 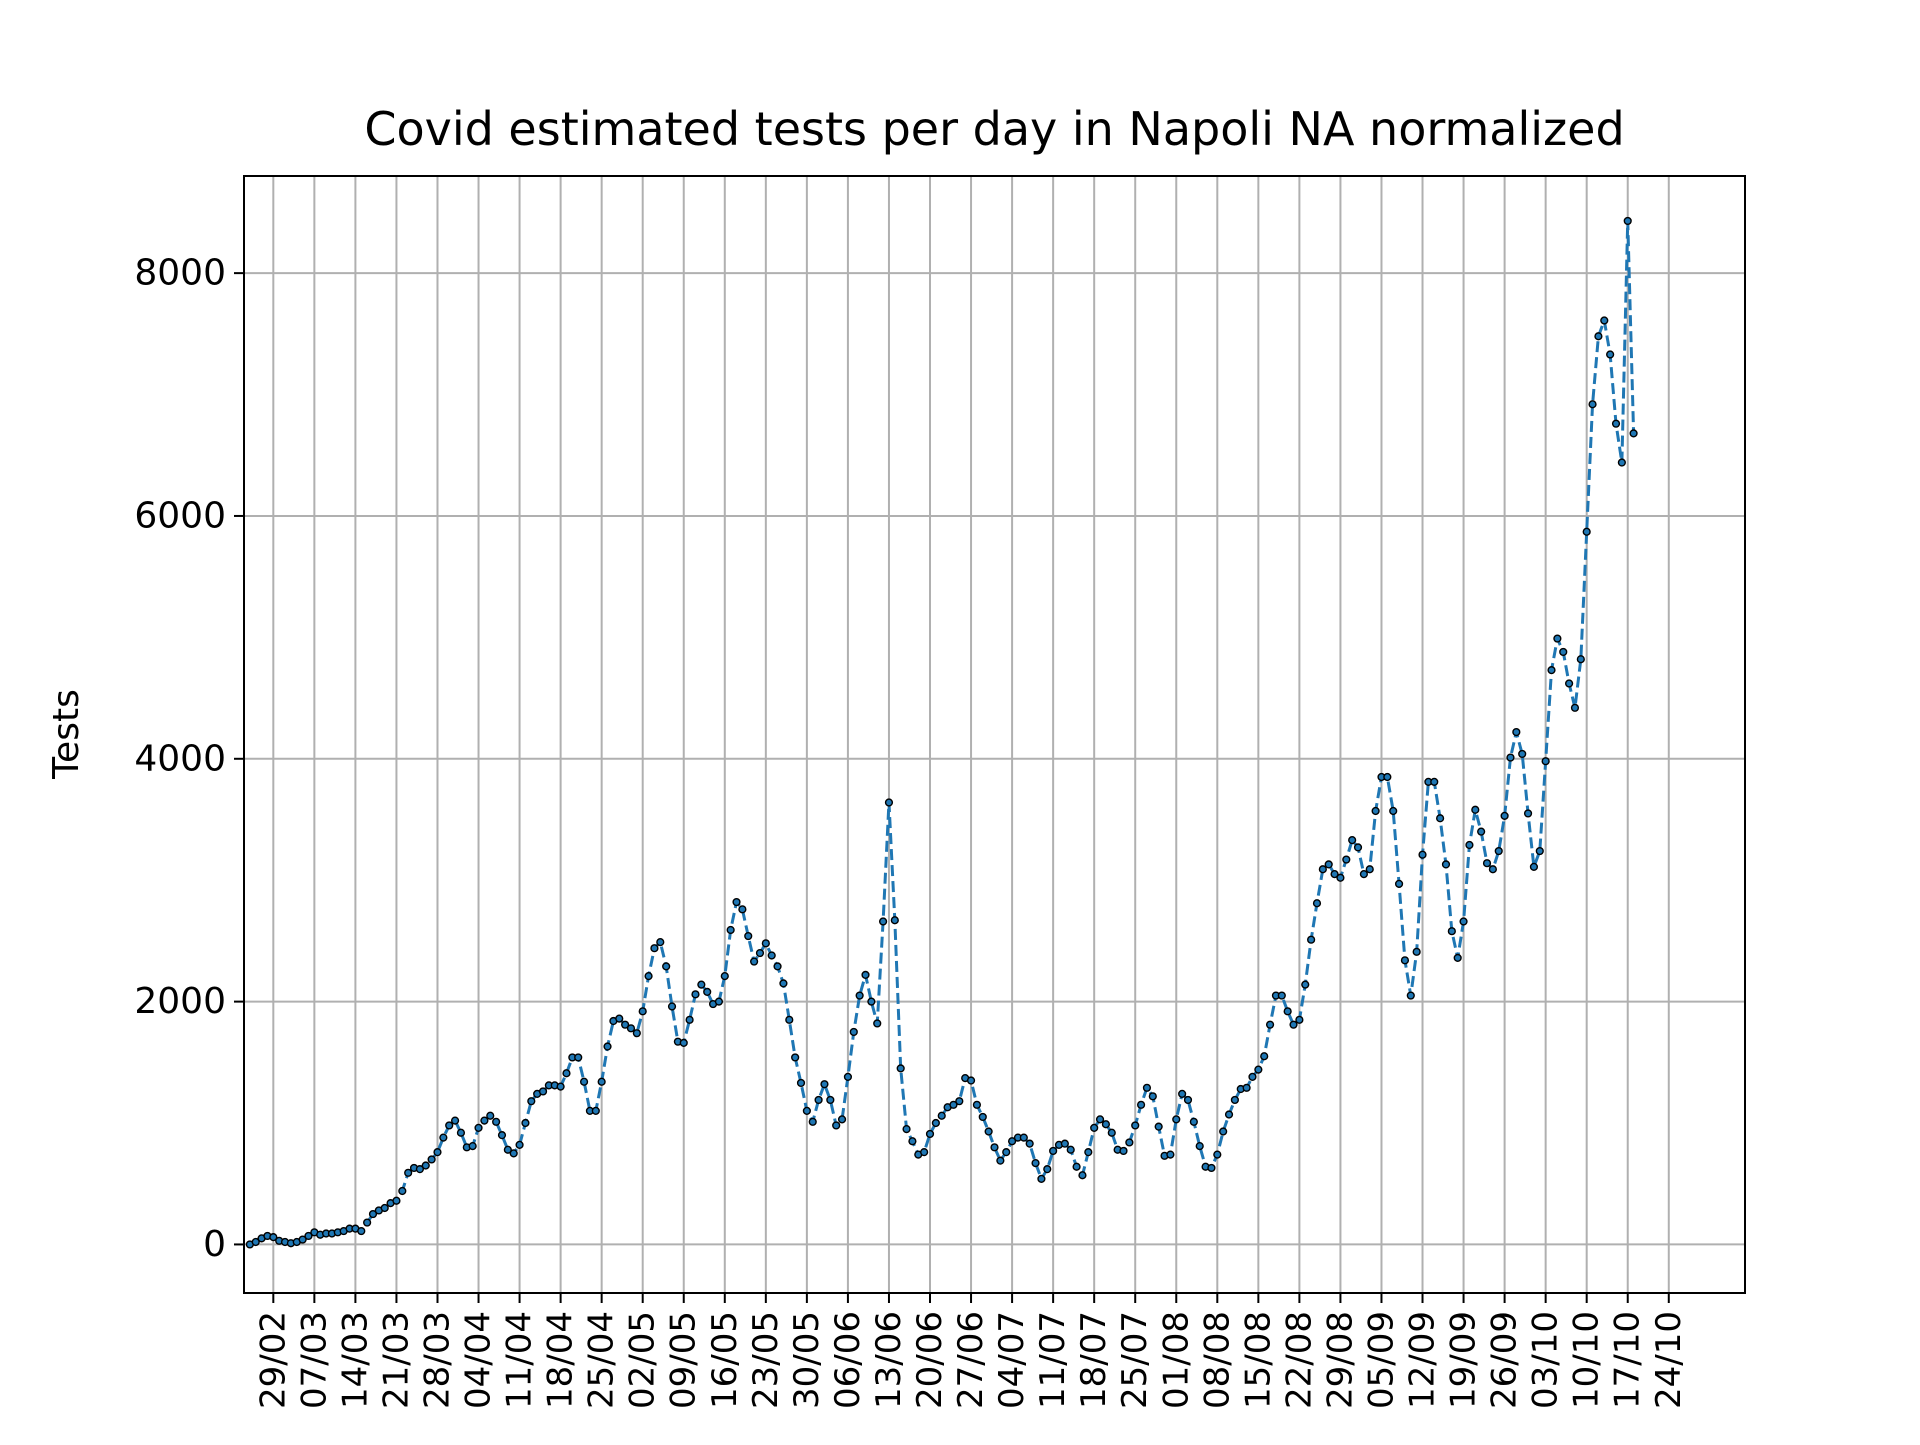 I want to click on x-tick-label: 19/09, so click(x=1464, y=1360).